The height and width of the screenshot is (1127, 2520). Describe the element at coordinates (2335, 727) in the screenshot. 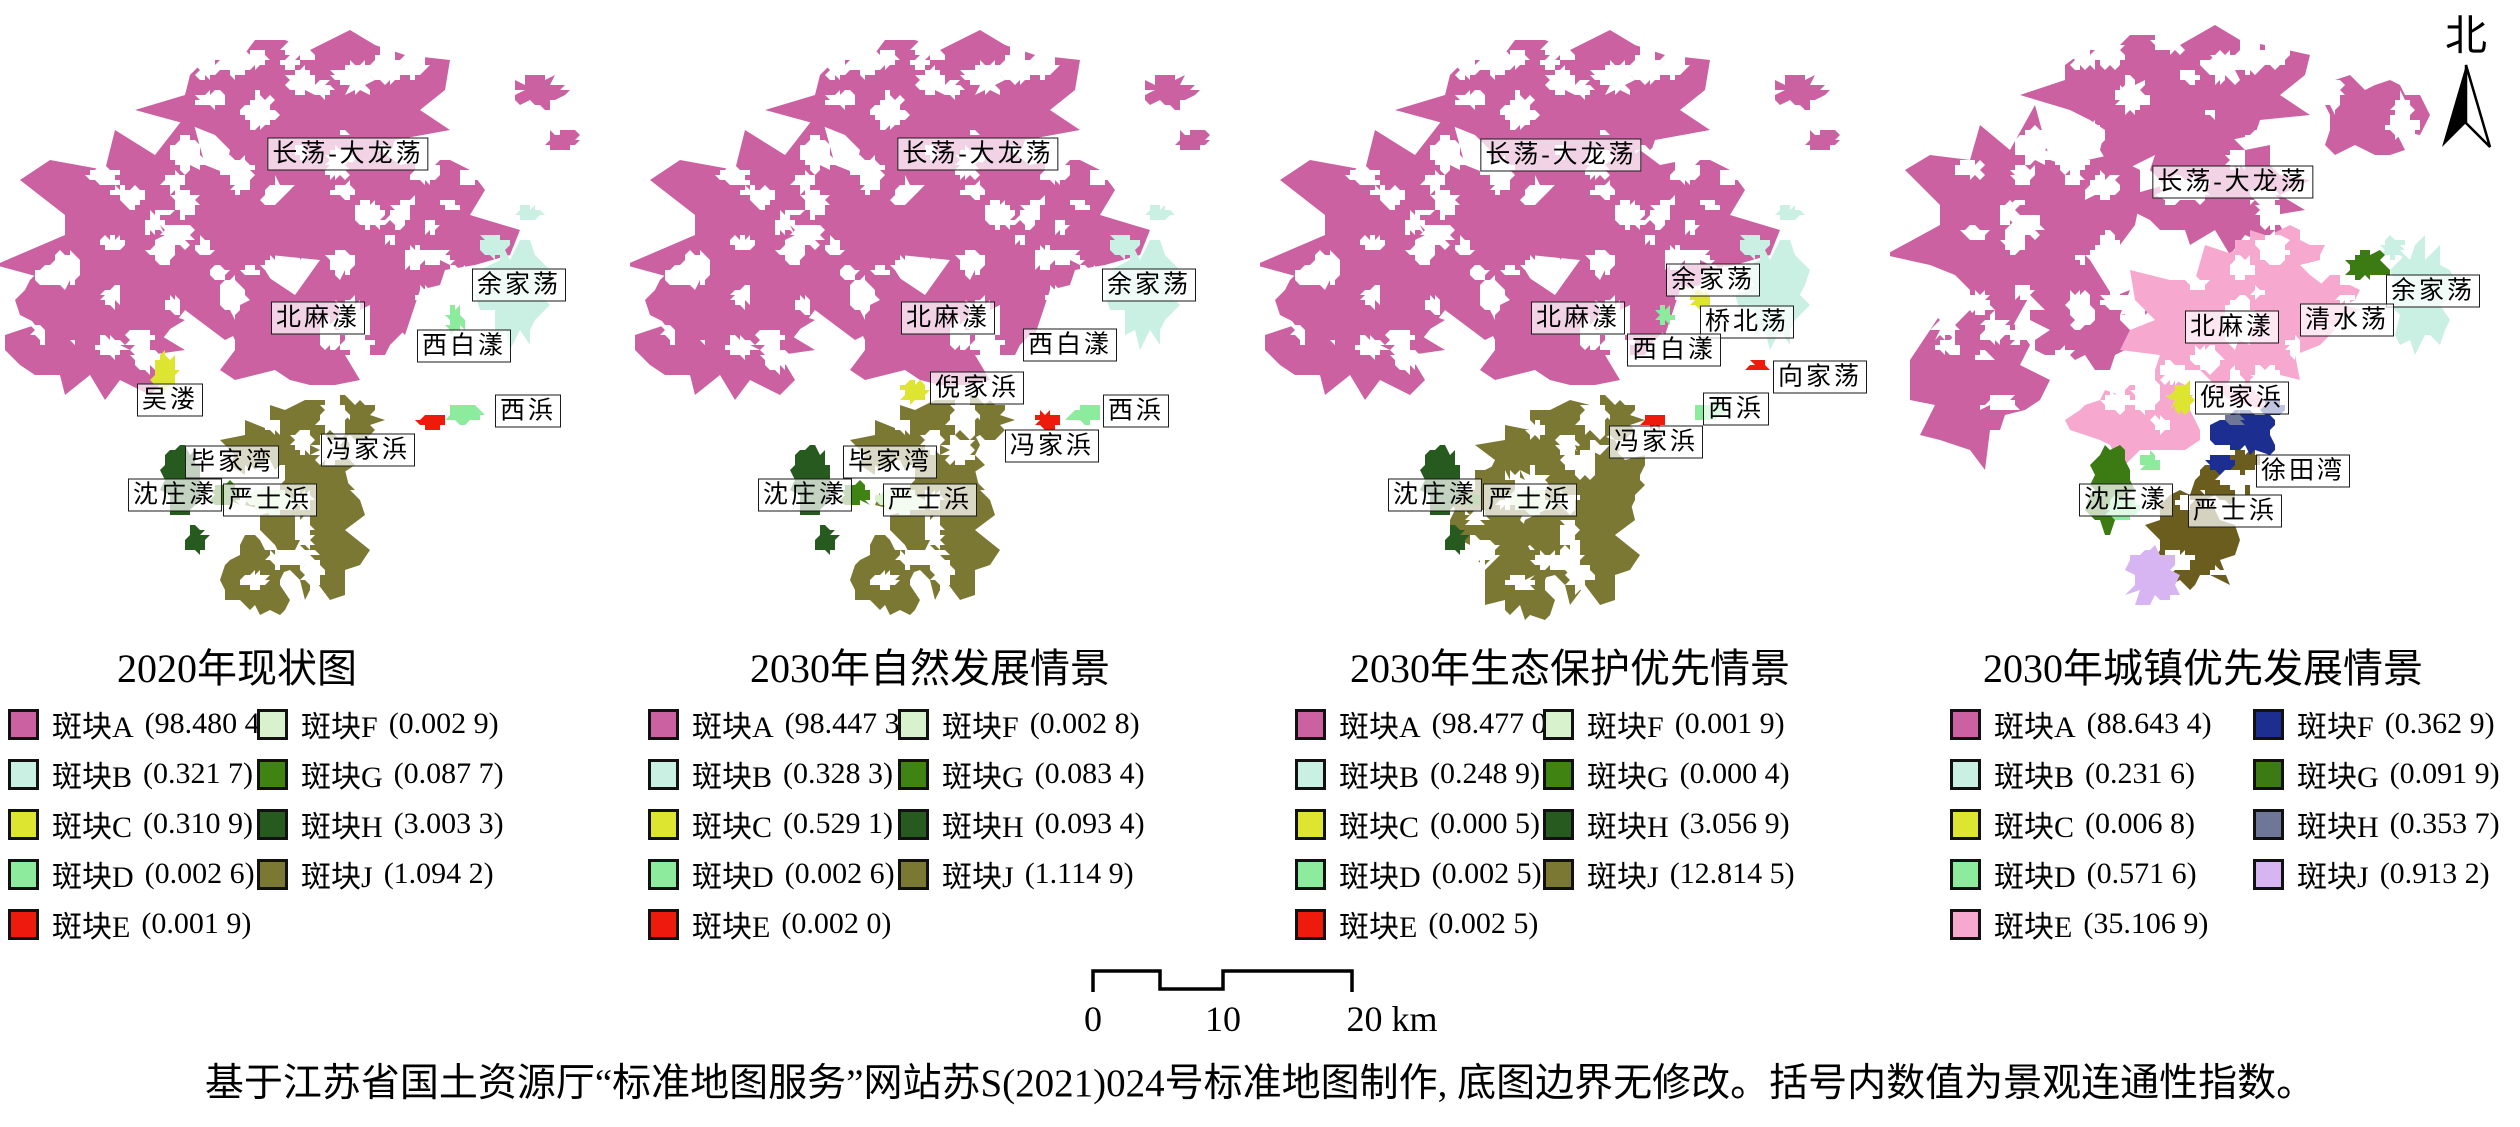

I see `legend-label: 斑块F` at that location.